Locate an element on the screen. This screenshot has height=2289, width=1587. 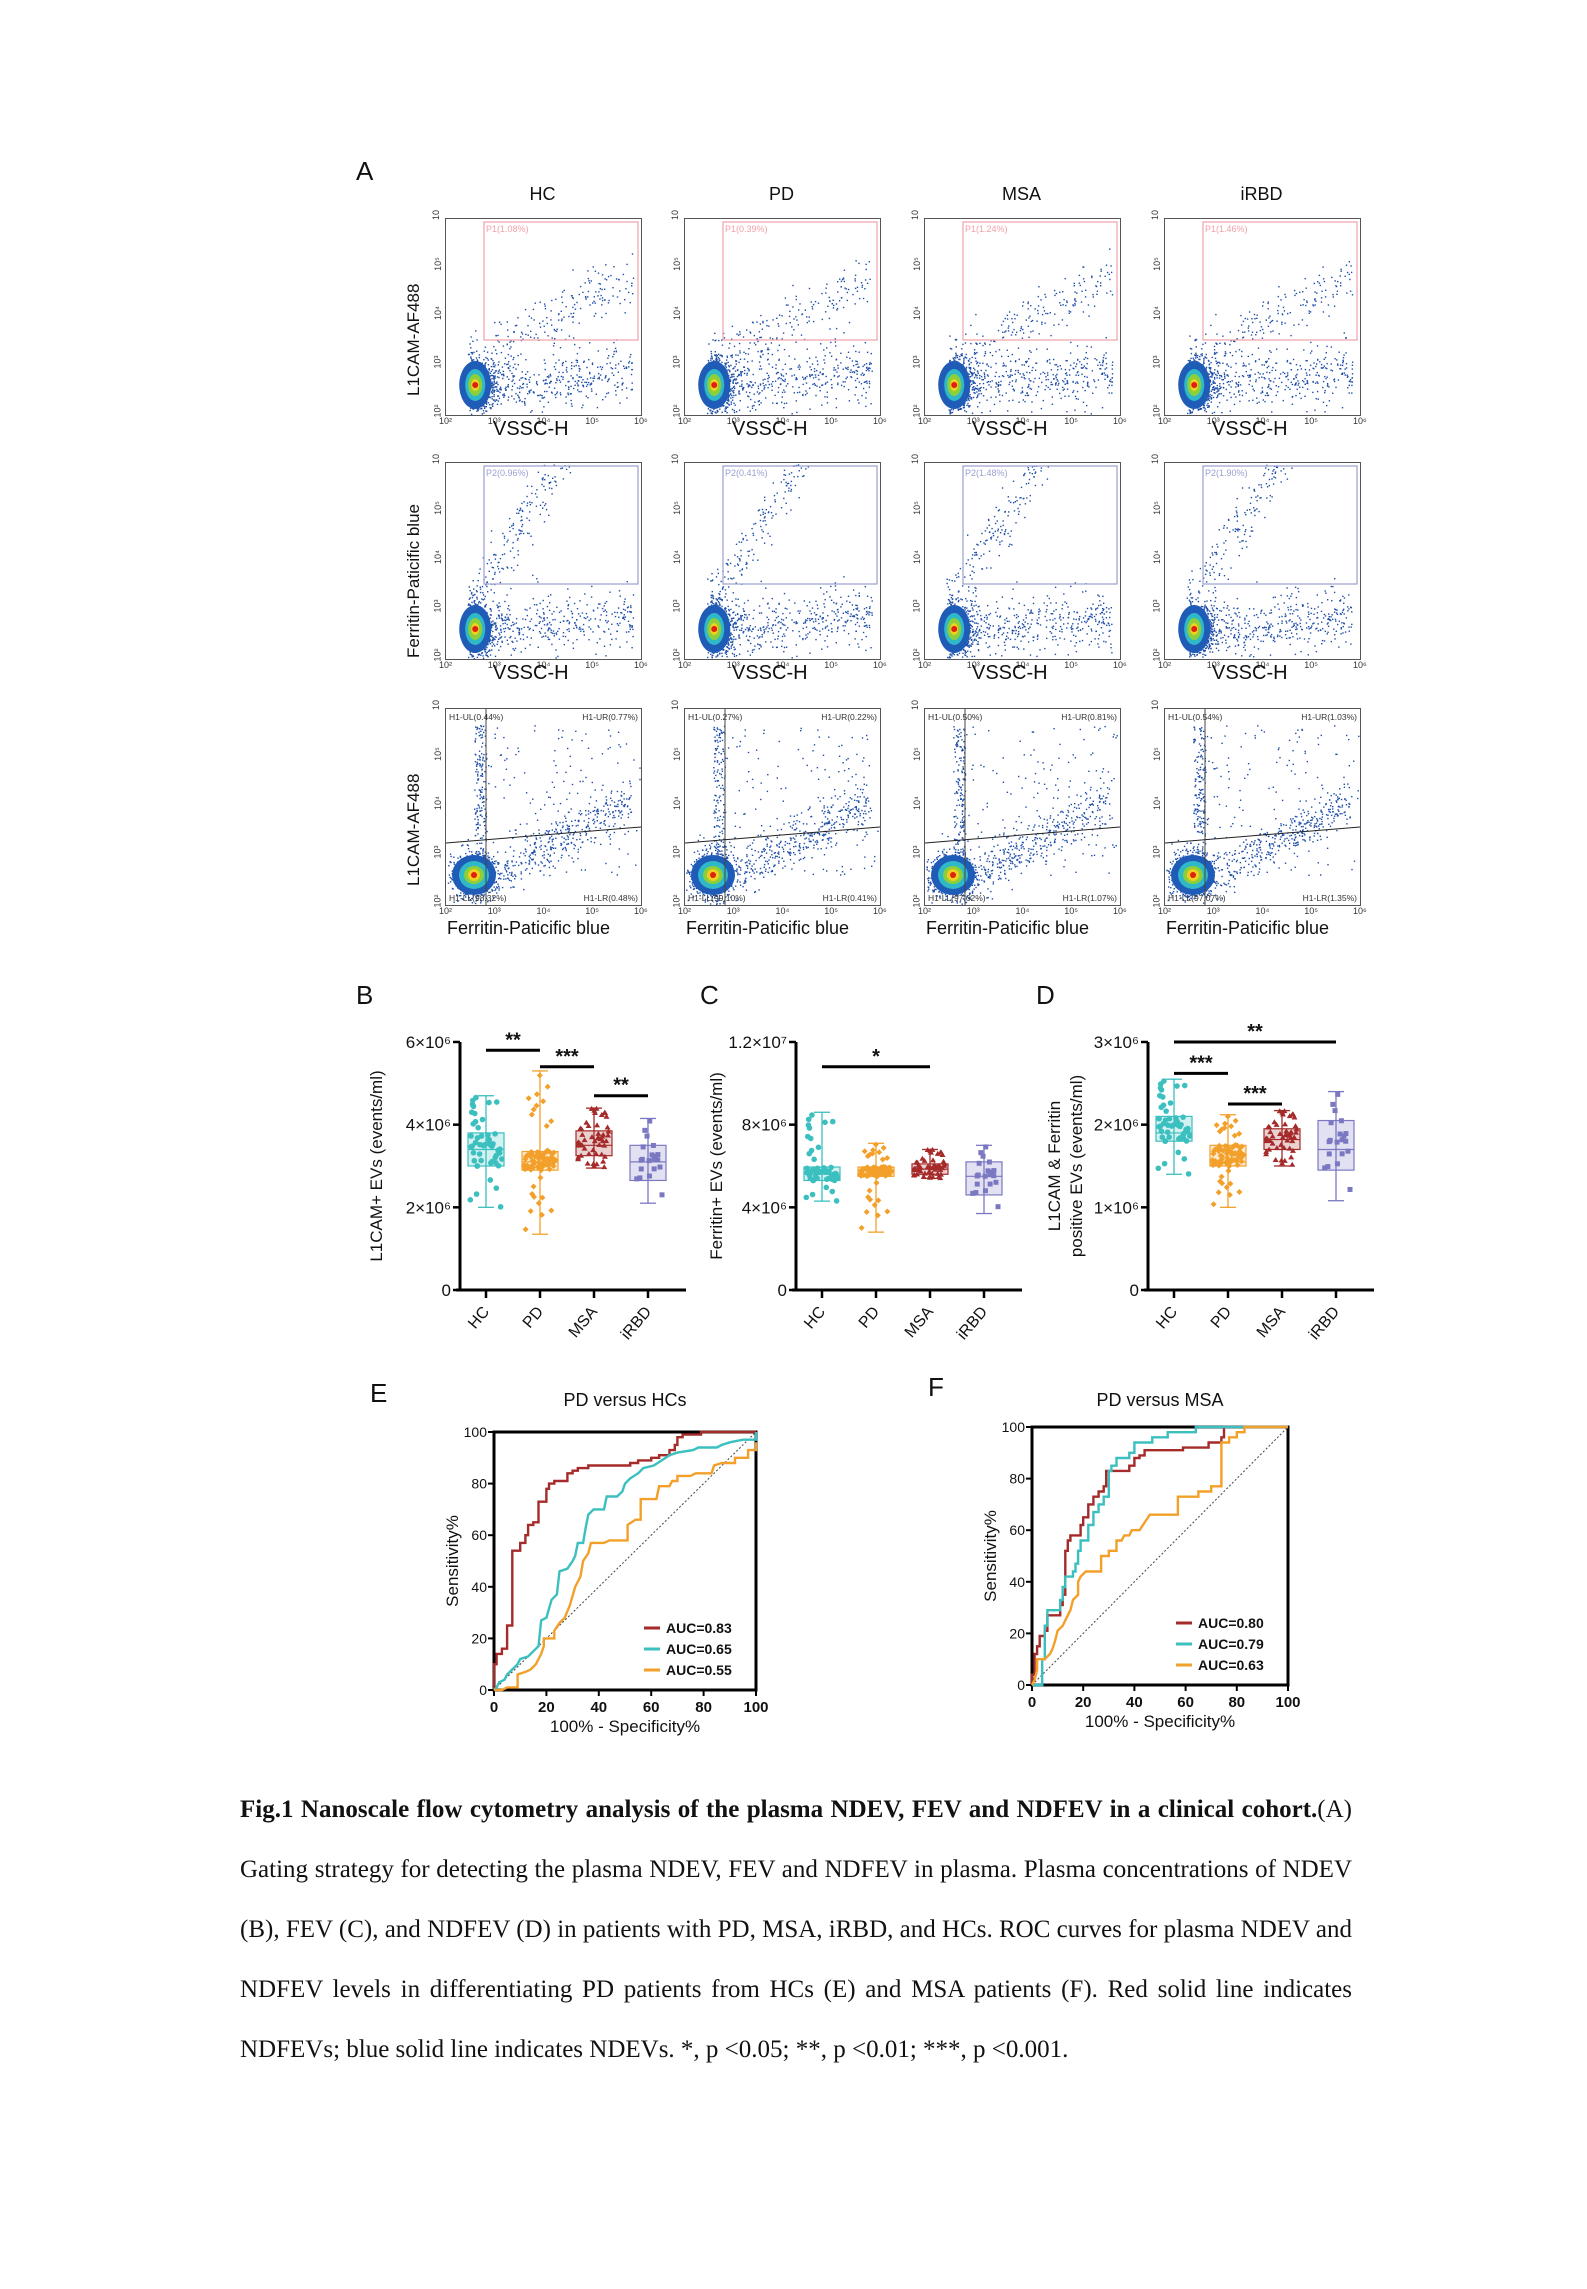
gate-label: P1(0.39%) is located at coordinates (746, 229).